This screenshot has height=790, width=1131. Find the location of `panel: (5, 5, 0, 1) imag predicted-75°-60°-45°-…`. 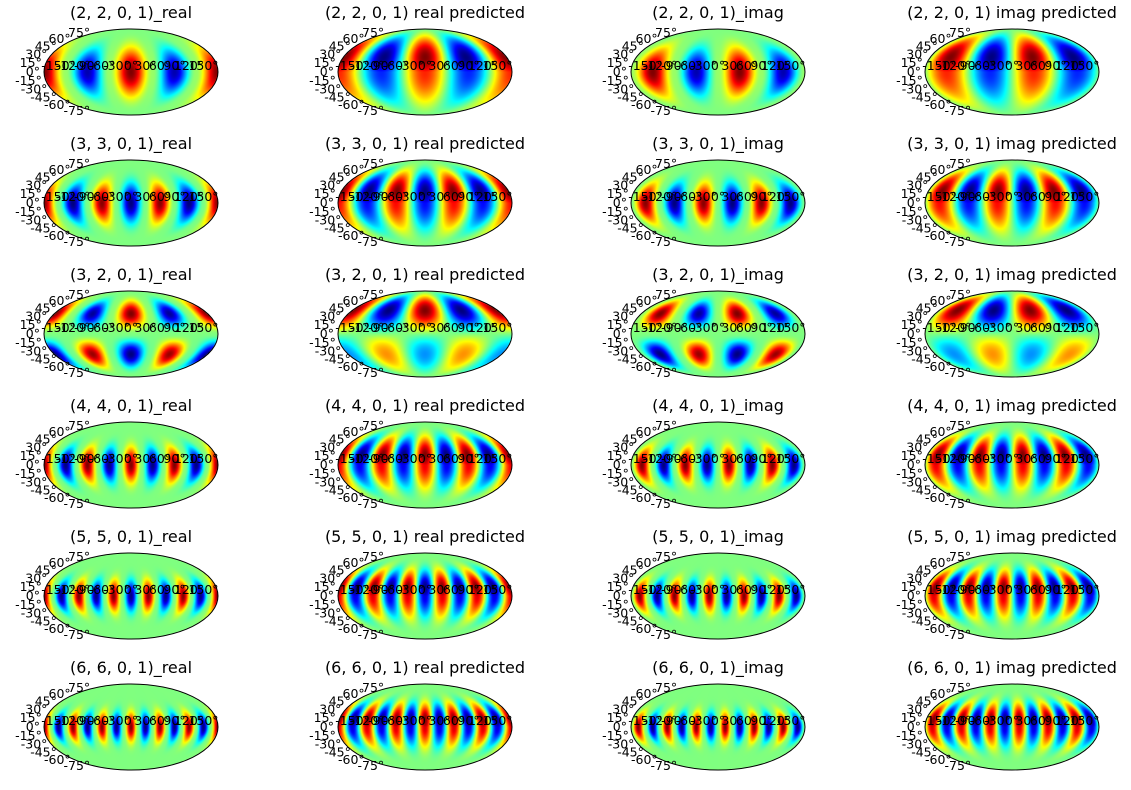

panel: (5, 5, 0, 1) imag predicted-75°-60°-45°-… is located at coordinates (1006, 584).